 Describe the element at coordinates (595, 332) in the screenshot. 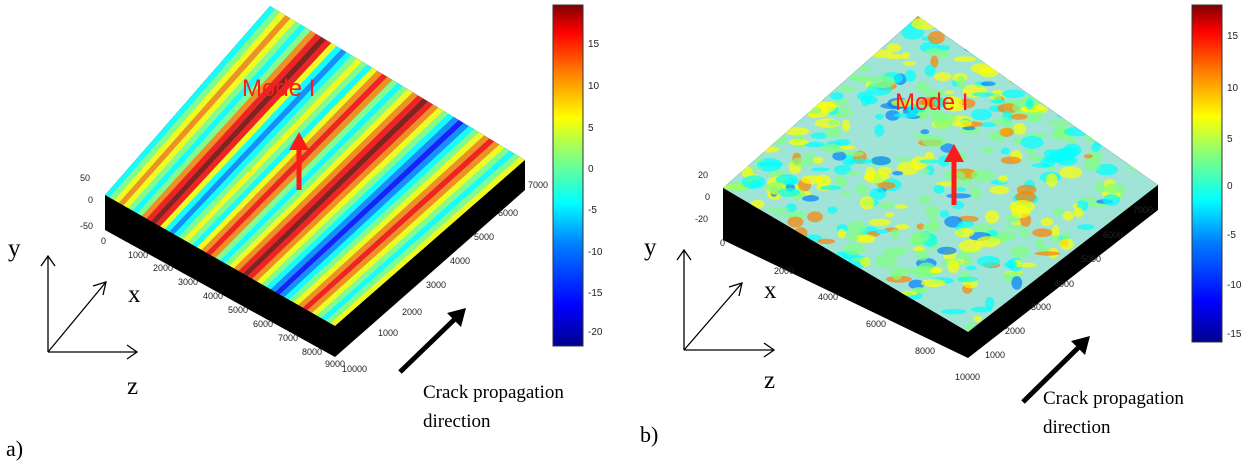

I see `colorbar-tick: -20` at that location.